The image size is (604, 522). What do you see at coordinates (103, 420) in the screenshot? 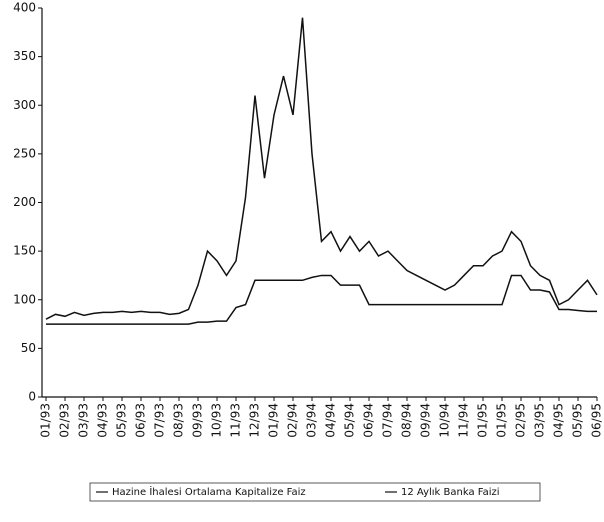
I see `x-tick-label: 04/93` at bounding box center [103, 420].